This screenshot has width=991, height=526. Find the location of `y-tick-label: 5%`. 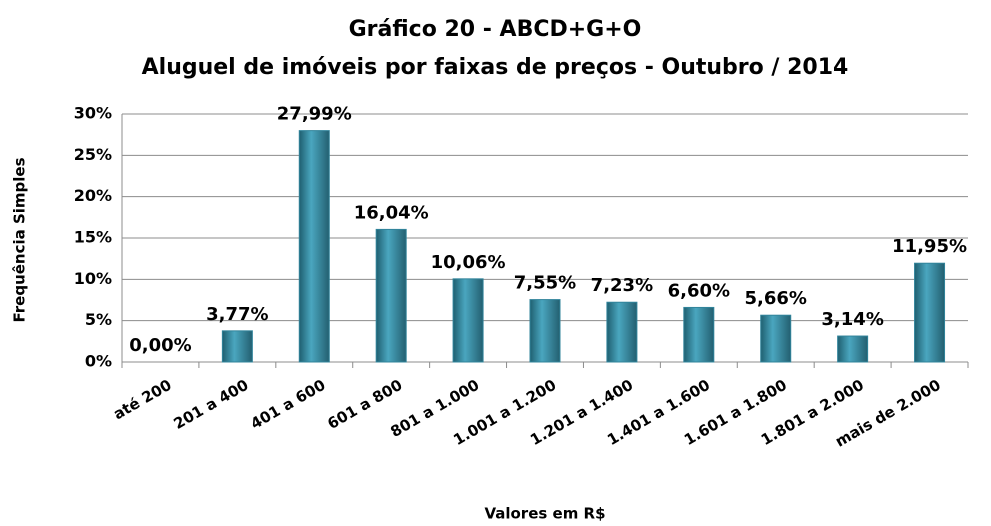

y-tick-label: 5% is located at coordinates (98, 319).